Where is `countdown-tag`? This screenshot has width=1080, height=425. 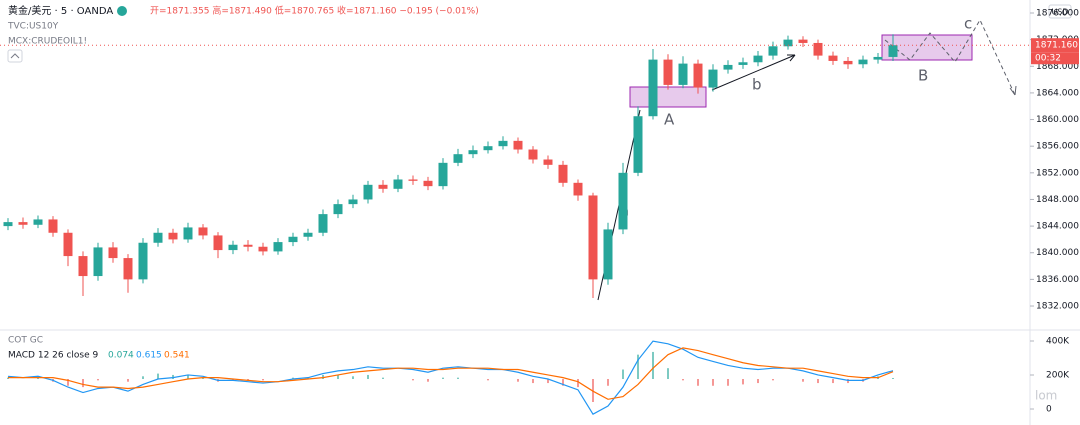 countdown-tag is located at coordinates (1055, 58).